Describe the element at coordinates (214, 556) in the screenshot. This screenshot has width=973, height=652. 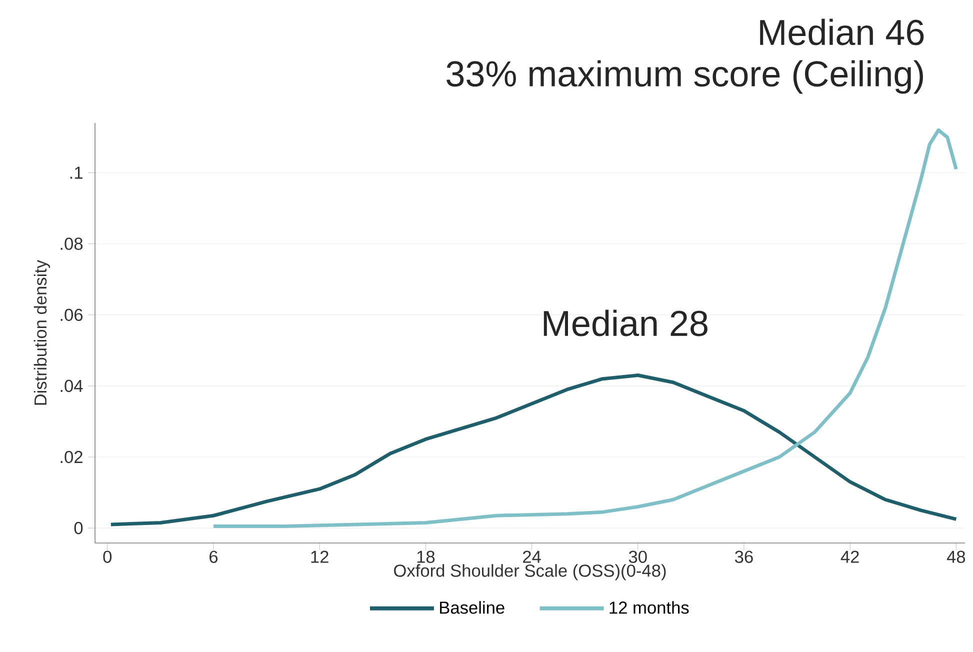
I see `x-tick-label: 6` at that location.